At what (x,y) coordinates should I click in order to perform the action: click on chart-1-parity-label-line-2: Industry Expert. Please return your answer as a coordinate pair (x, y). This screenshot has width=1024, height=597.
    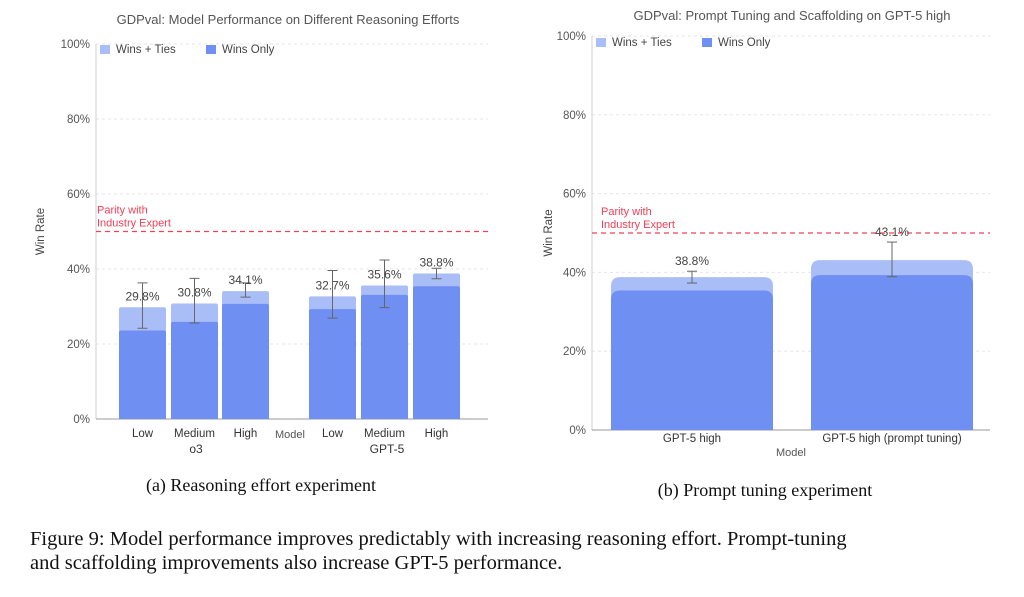
    Looking at the image, I should click on (134, 224).